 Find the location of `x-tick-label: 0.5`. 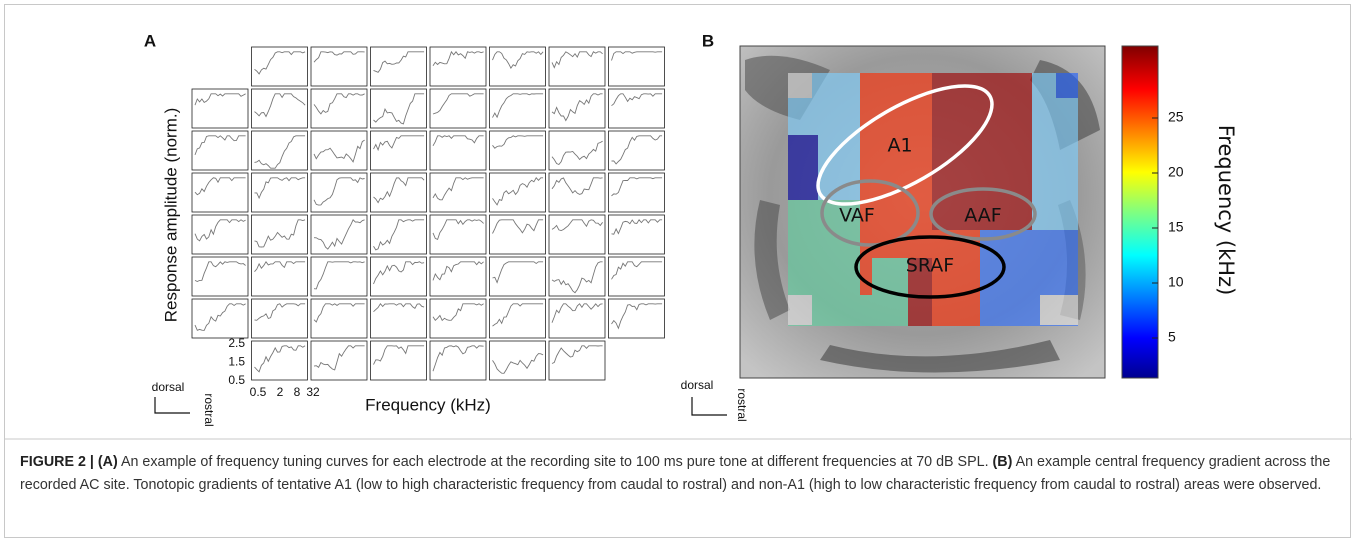

x-tick-label: 0.5 is located at coordinates (258, 392).